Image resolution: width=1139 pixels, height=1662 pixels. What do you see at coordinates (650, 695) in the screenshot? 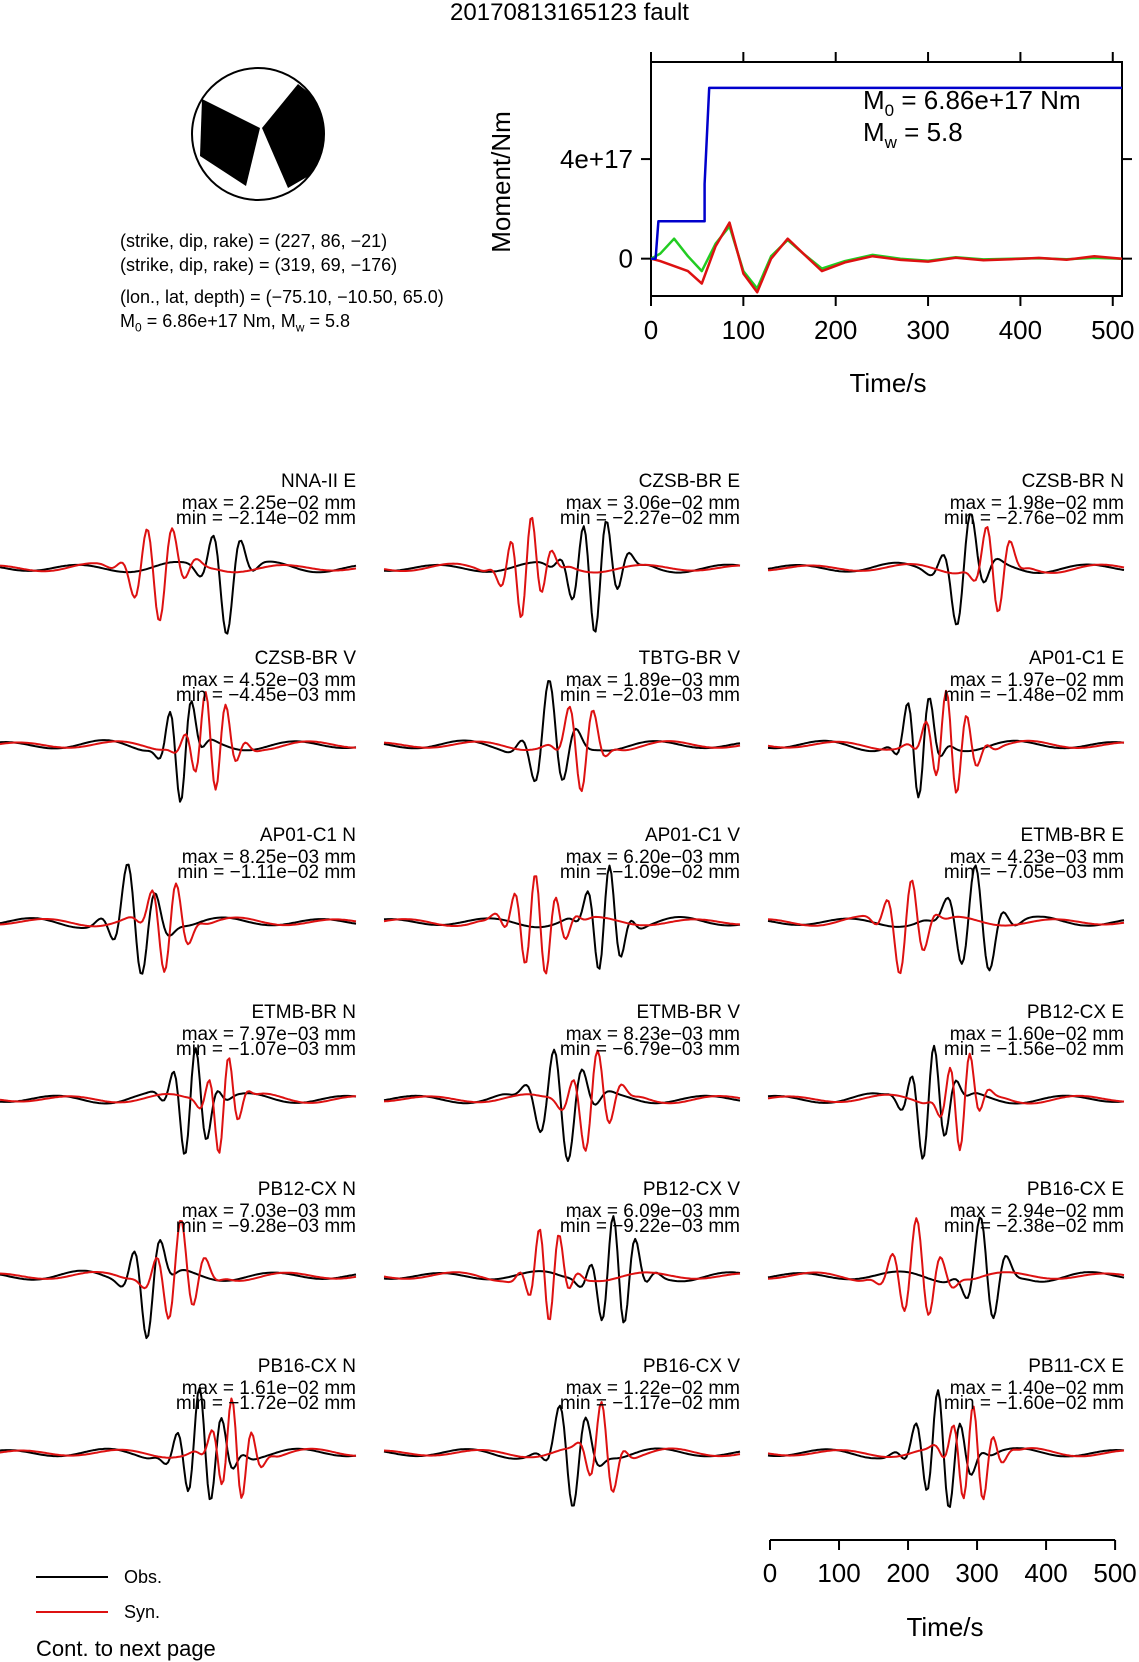
I see `trace-min-label: min = −2.01e−03 mm` at bounding box center [650, 695].